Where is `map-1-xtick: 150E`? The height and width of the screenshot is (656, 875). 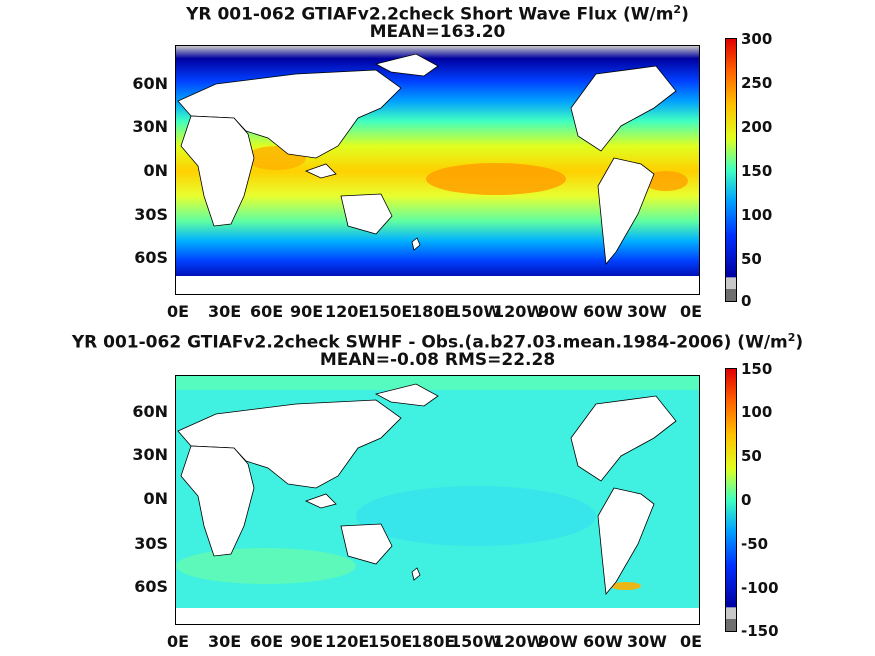 map-1-xtick: 150E is located at coordinates (390, 311).